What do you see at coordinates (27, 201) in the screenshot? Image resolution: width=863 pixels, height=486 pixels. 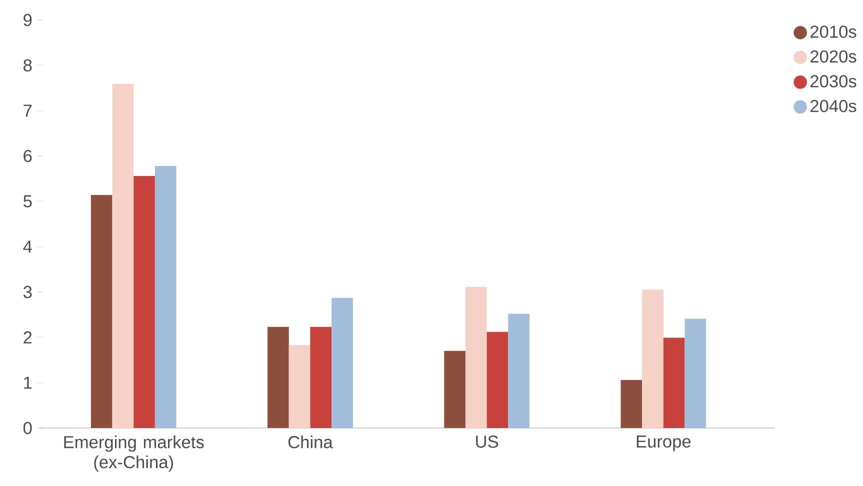 I see `y-tick-label: 5` at bounding box center [27, 201].